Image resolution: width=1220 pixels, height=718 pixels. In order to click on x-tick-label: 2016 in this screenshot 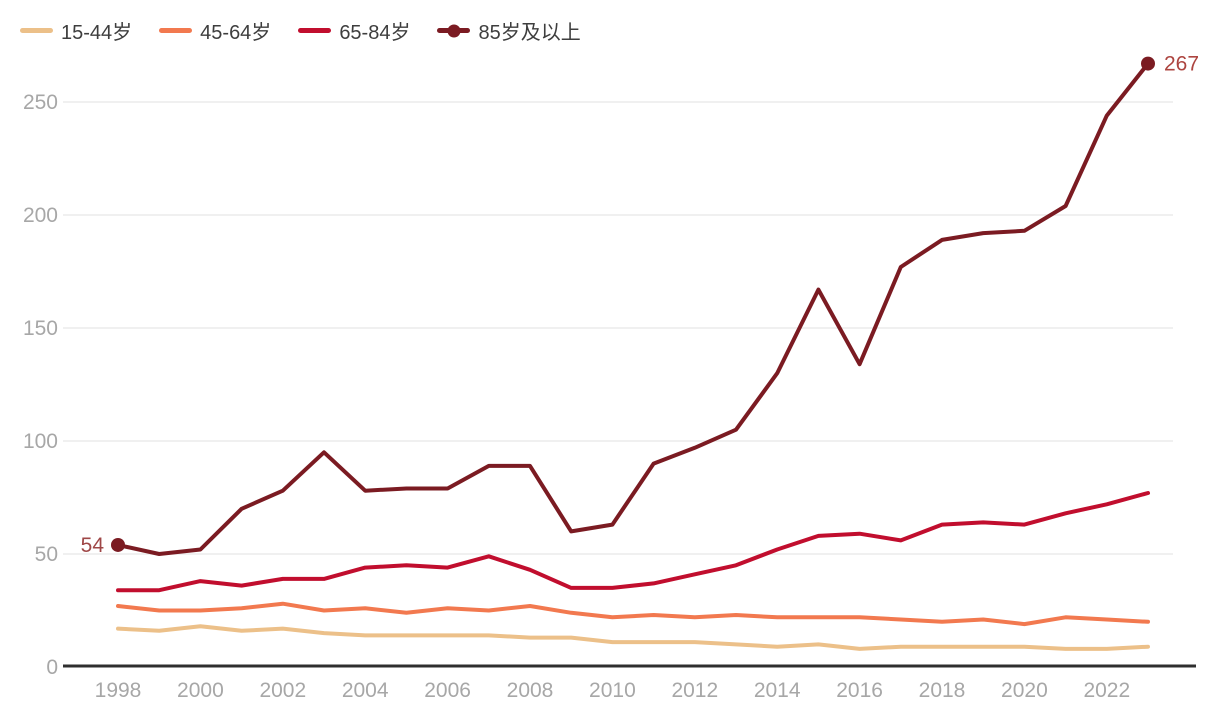, I will do `click(859, 690)`.